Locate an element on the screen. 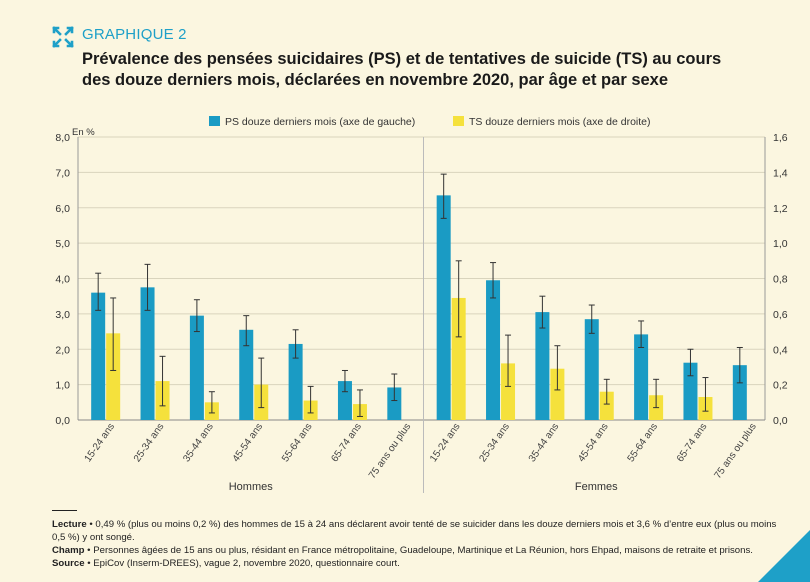  y-tick-right: 1,2 is located at coordinates (780, 209).